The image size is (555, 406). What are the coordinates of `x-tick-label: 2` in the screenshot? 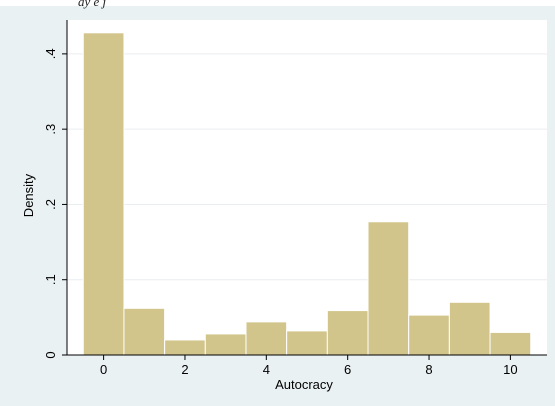 It's located at (184, 369).